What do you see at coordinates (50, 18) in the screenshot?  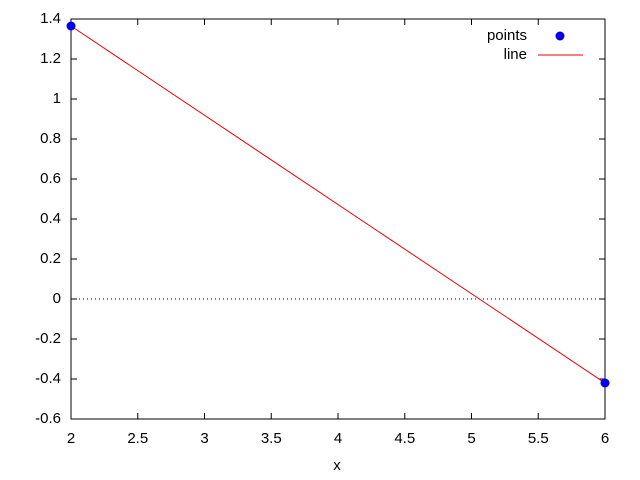 I see `y-tick-label: 1.4` at bounding box center [50, 18].